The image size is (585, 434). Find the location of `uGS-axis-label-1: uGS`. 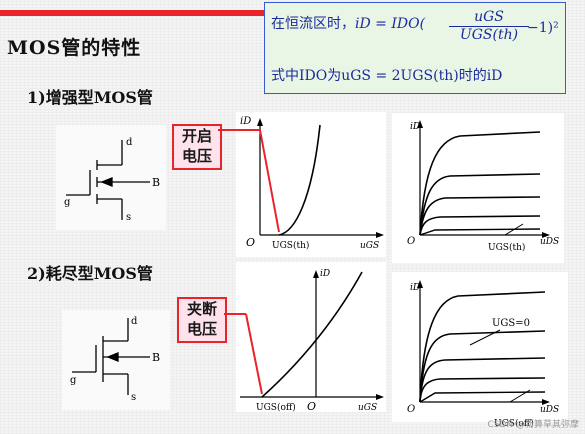

uGS-axis-label-1: uGS is located at coordinates (369, 246).